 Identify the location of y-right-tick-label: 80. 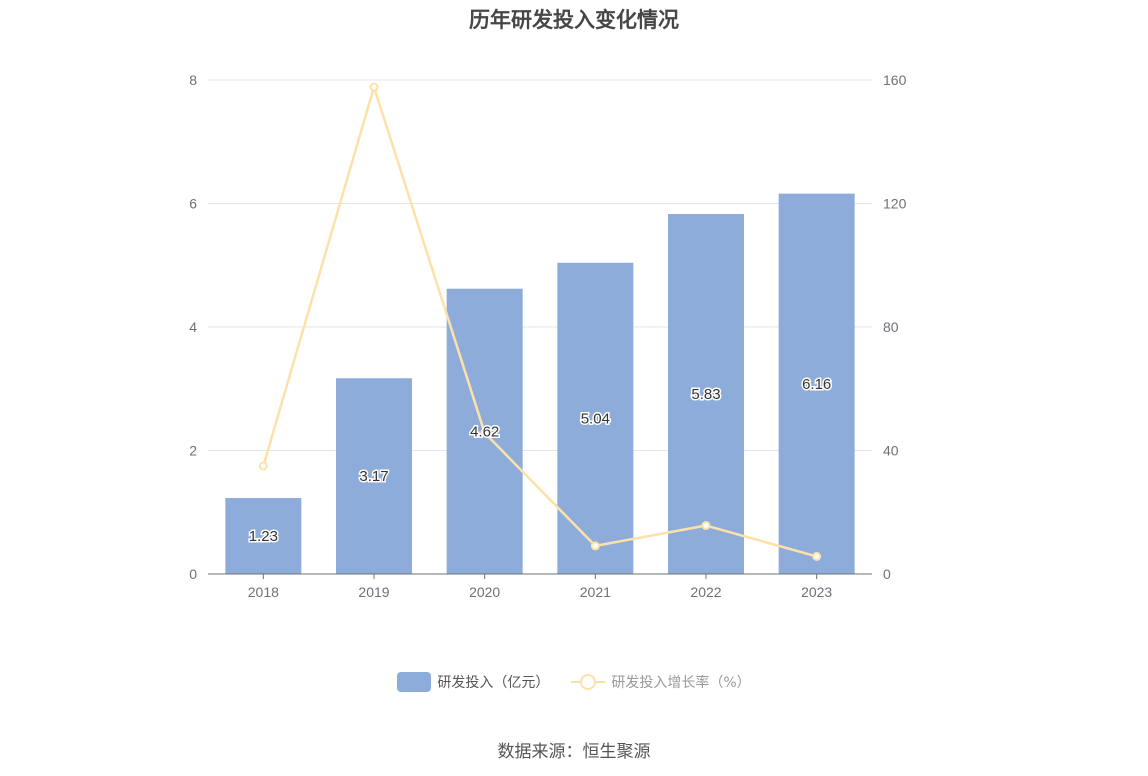
(891, 327).